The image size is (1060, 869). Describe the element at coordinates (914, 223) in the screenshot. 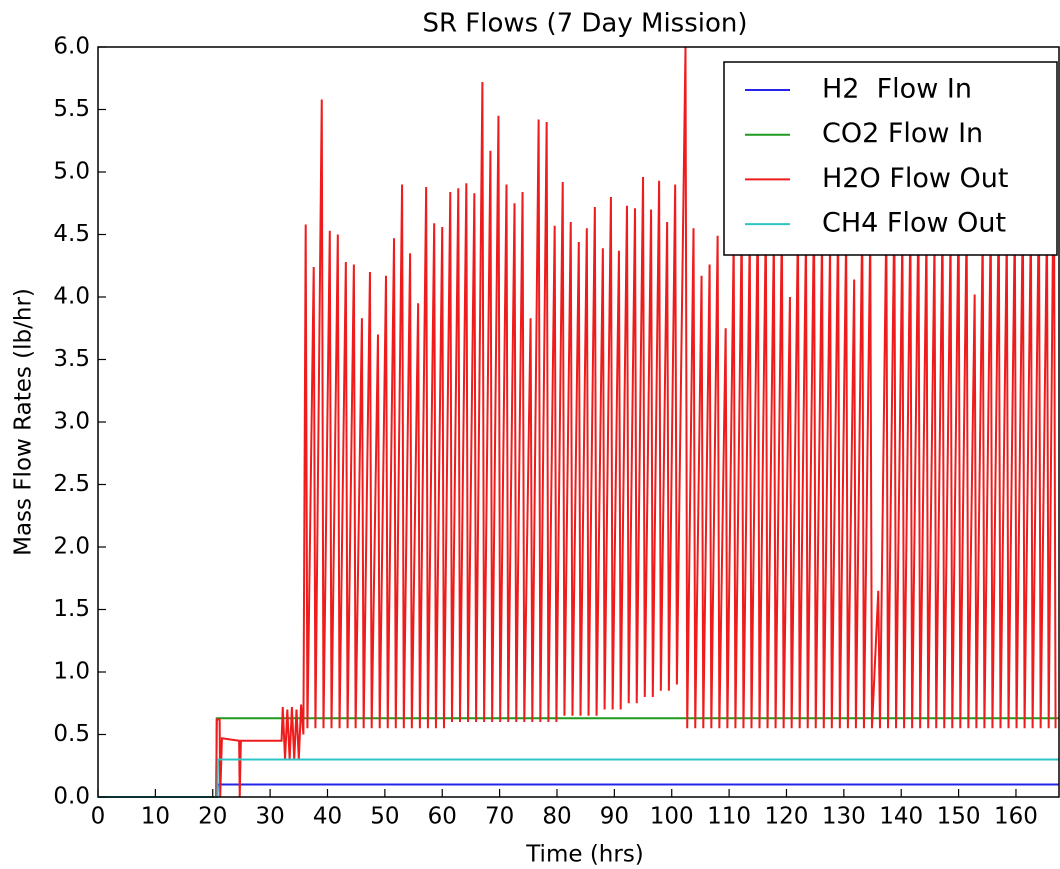

I see `legend-label: CH4 Flow Out` at that location.